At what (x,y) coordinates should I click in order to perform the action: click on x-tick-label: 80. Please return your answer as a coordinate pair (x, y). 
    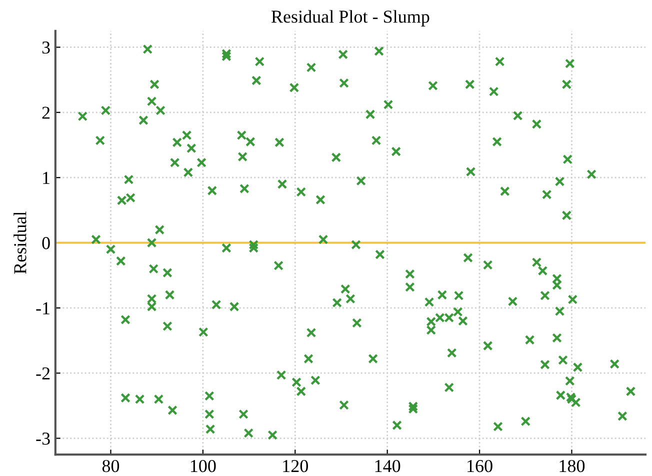
    Looking at the image, I should click on (111, 466).